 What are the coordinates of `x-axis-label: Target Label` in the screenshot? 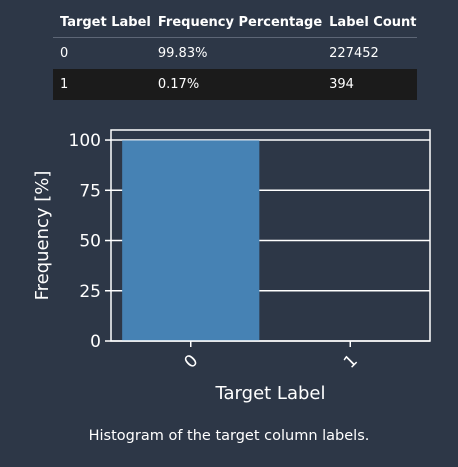 It's located at (270, 393).